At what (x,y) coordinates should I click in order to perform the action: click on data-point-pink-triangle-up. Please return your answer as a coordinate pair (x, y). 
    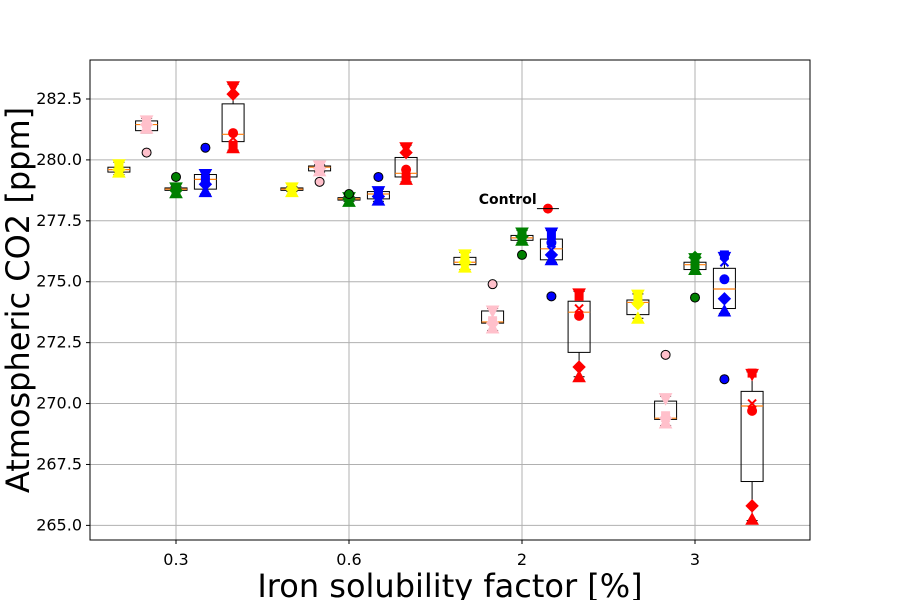
    Looking at the image, I should click on (492, 327).